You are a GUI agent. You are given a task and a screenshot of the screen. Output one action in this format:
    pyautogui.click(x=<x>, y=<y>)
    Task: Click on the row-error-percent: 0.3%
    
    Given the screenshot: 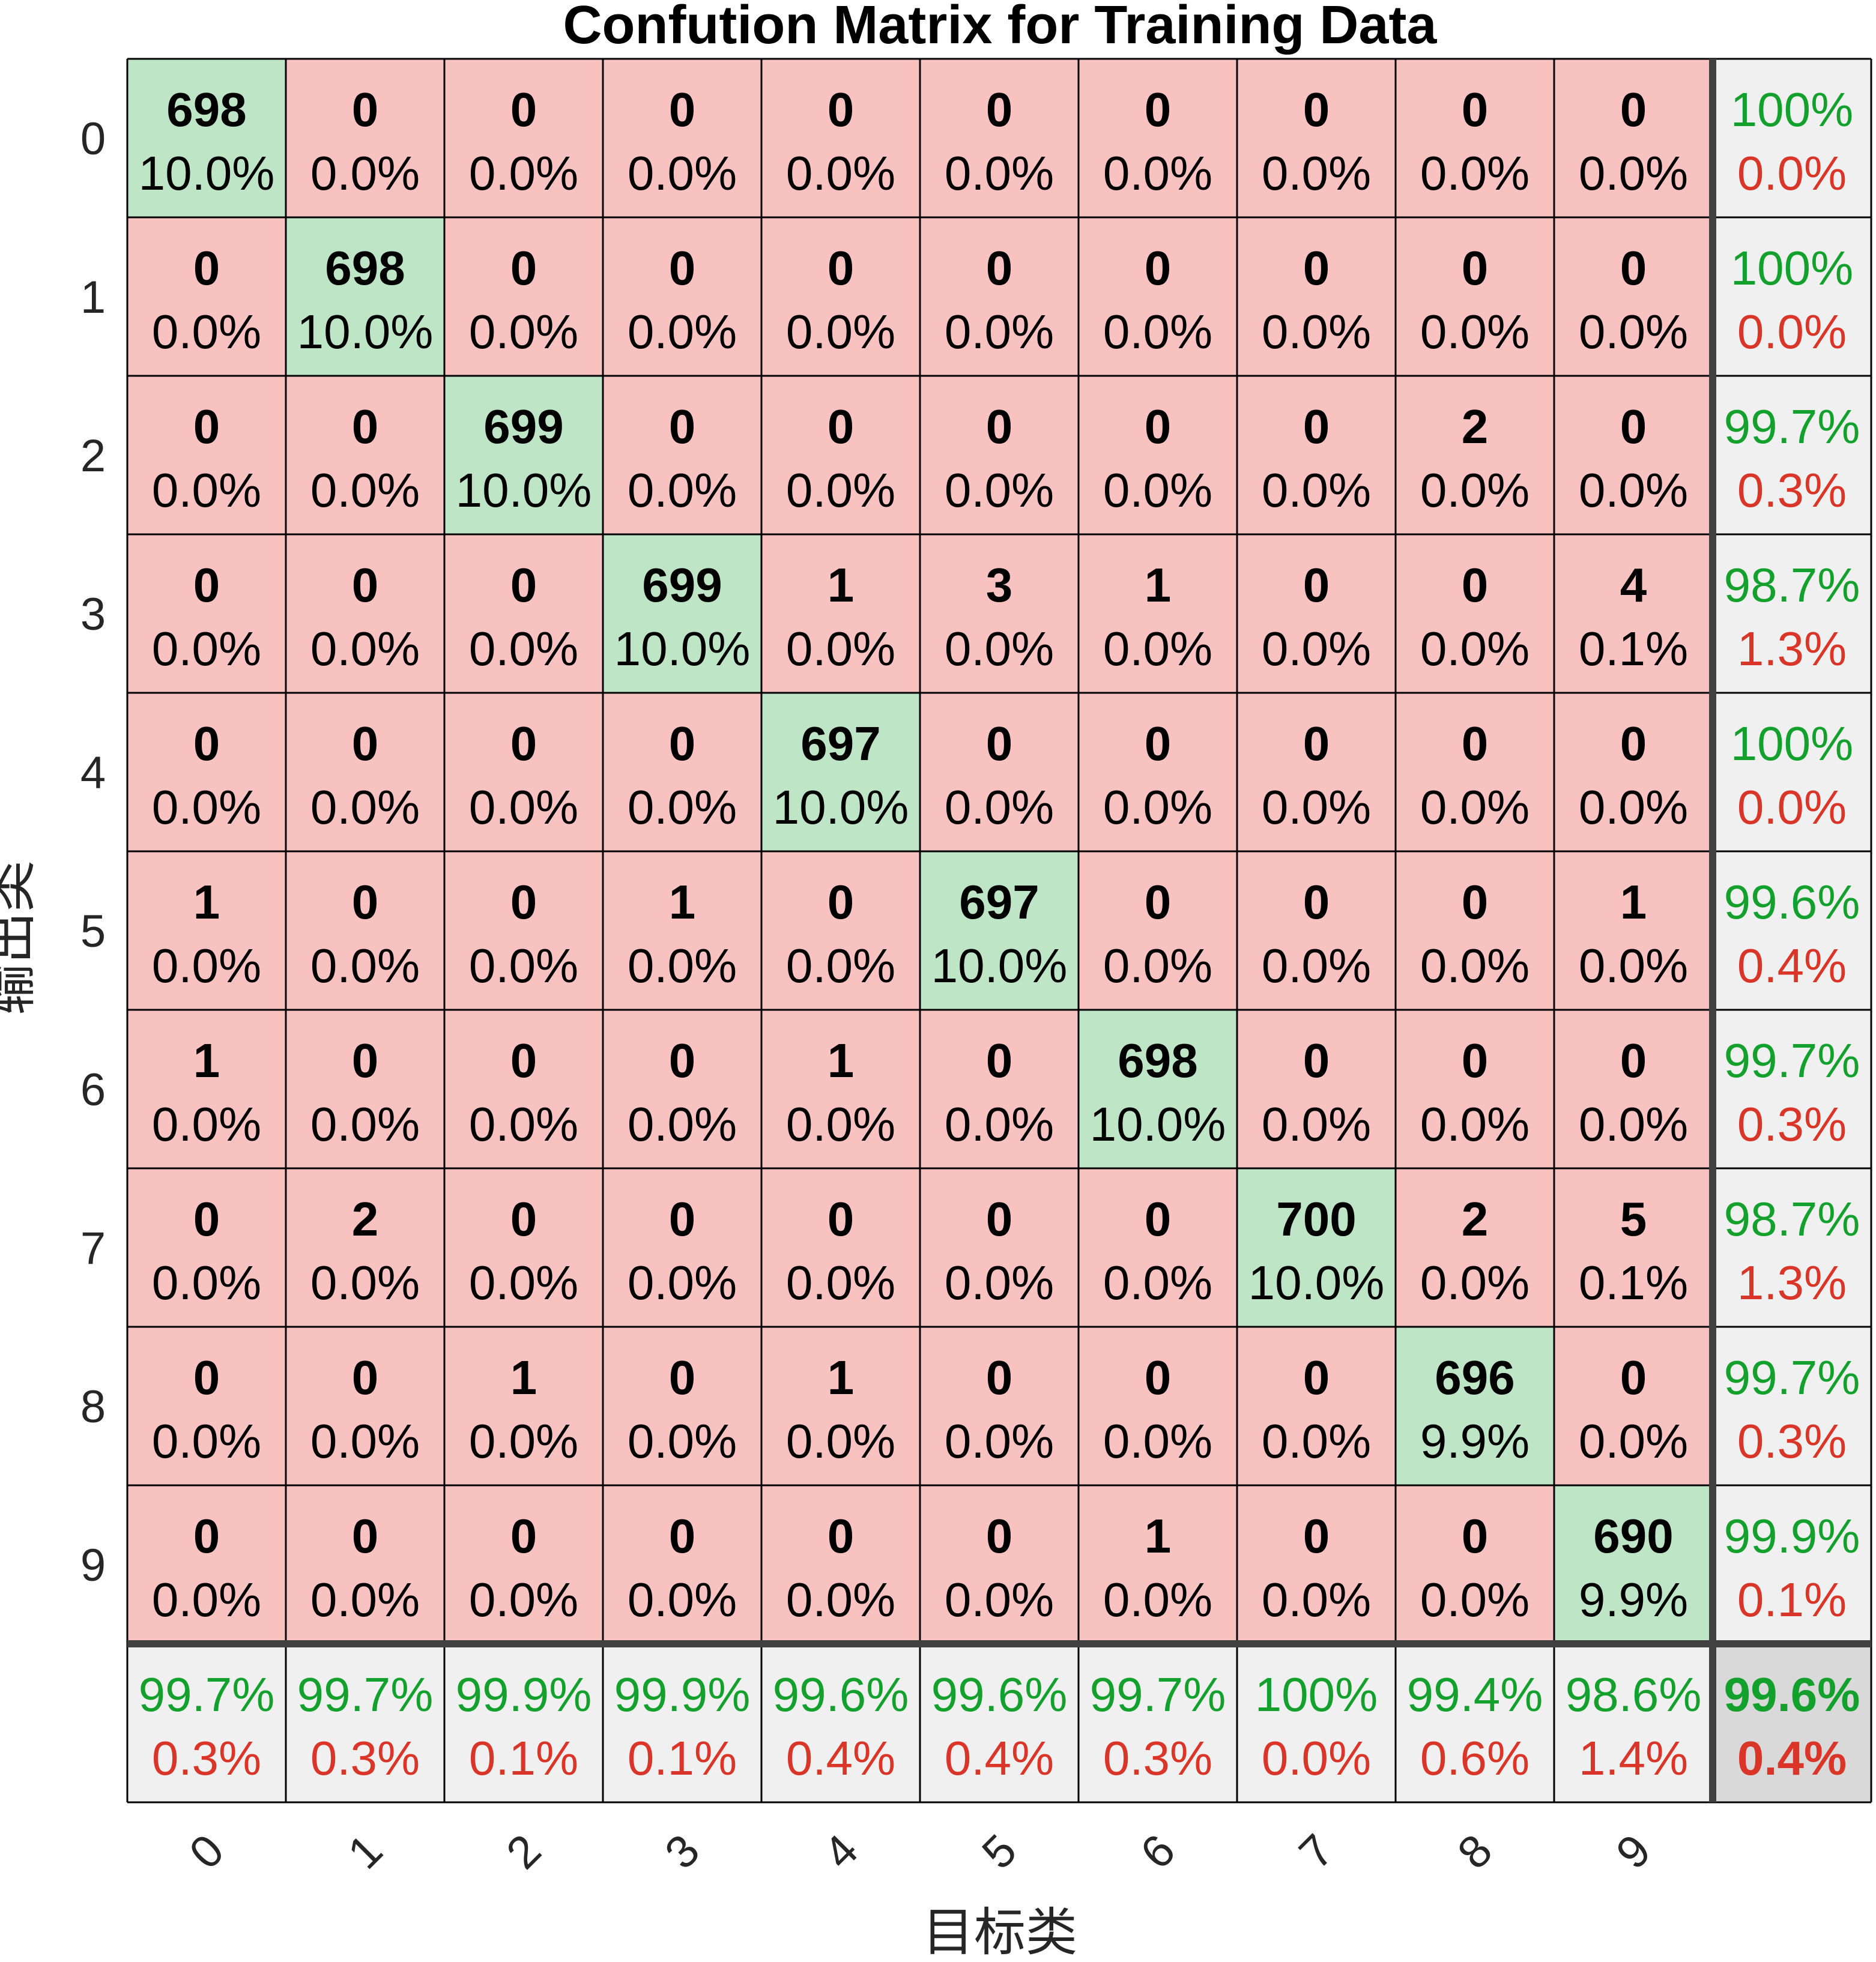 What is the action you would take?
    pyautogui.click(x=1792, y=1124)
    